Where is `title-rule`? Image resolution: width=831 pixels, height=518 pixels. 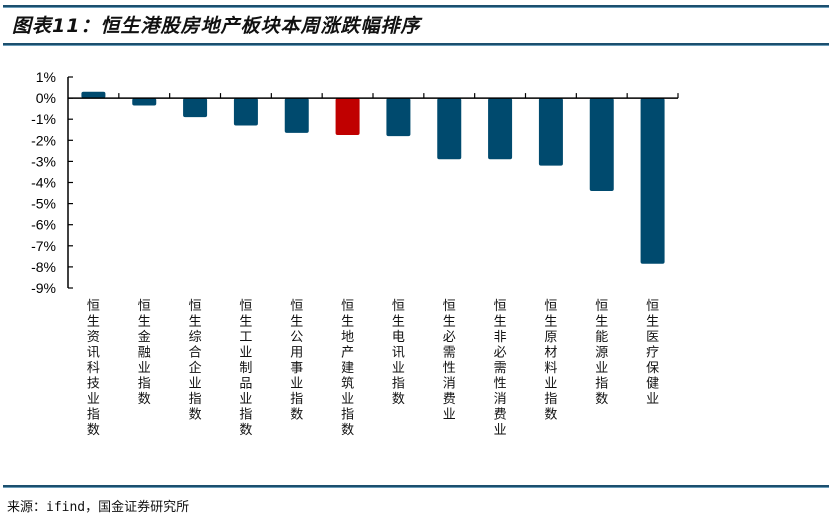 title-rule is located at coordinates (416, 44).